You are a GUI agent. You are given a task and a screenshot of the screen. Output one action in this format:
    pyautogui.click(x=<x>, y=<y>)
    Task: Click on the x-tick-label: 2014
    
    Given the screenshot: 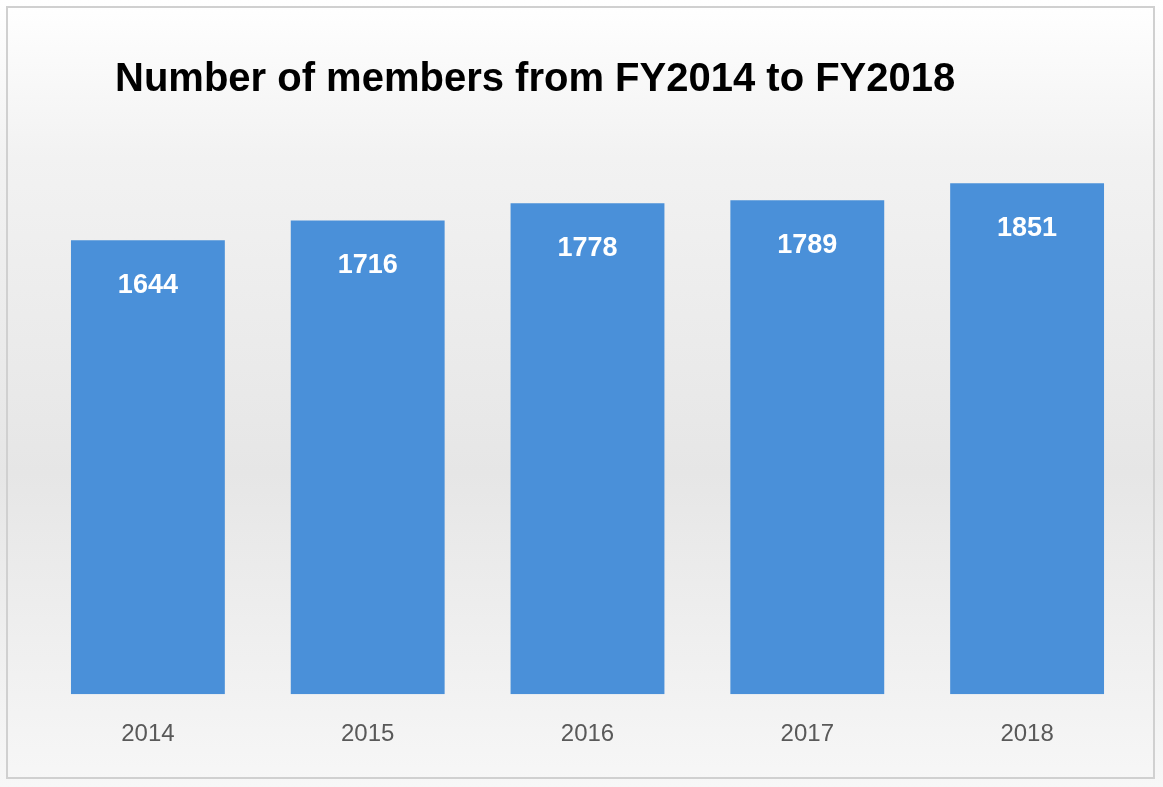 What is the action you would take?
    pyautogui.click(x=148, y=733)
    